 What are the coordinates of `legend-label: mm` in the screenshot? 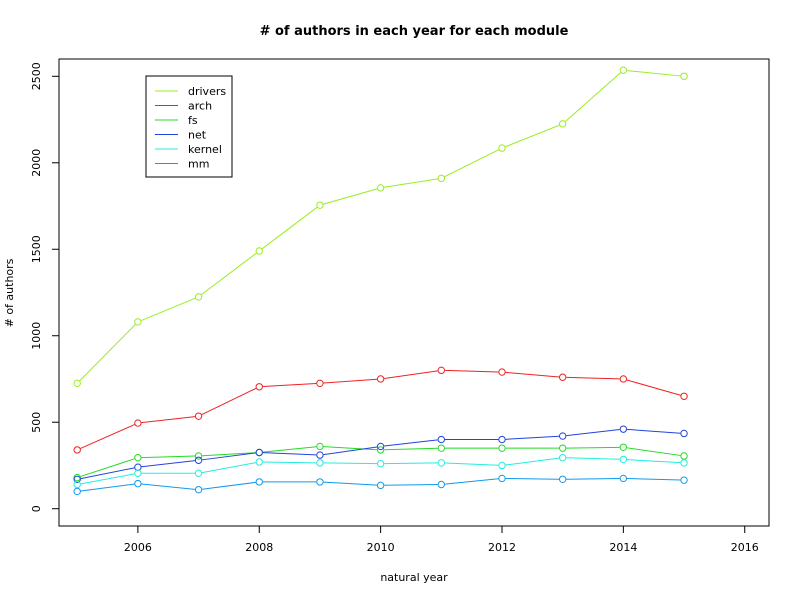 It's located at (198, 164).